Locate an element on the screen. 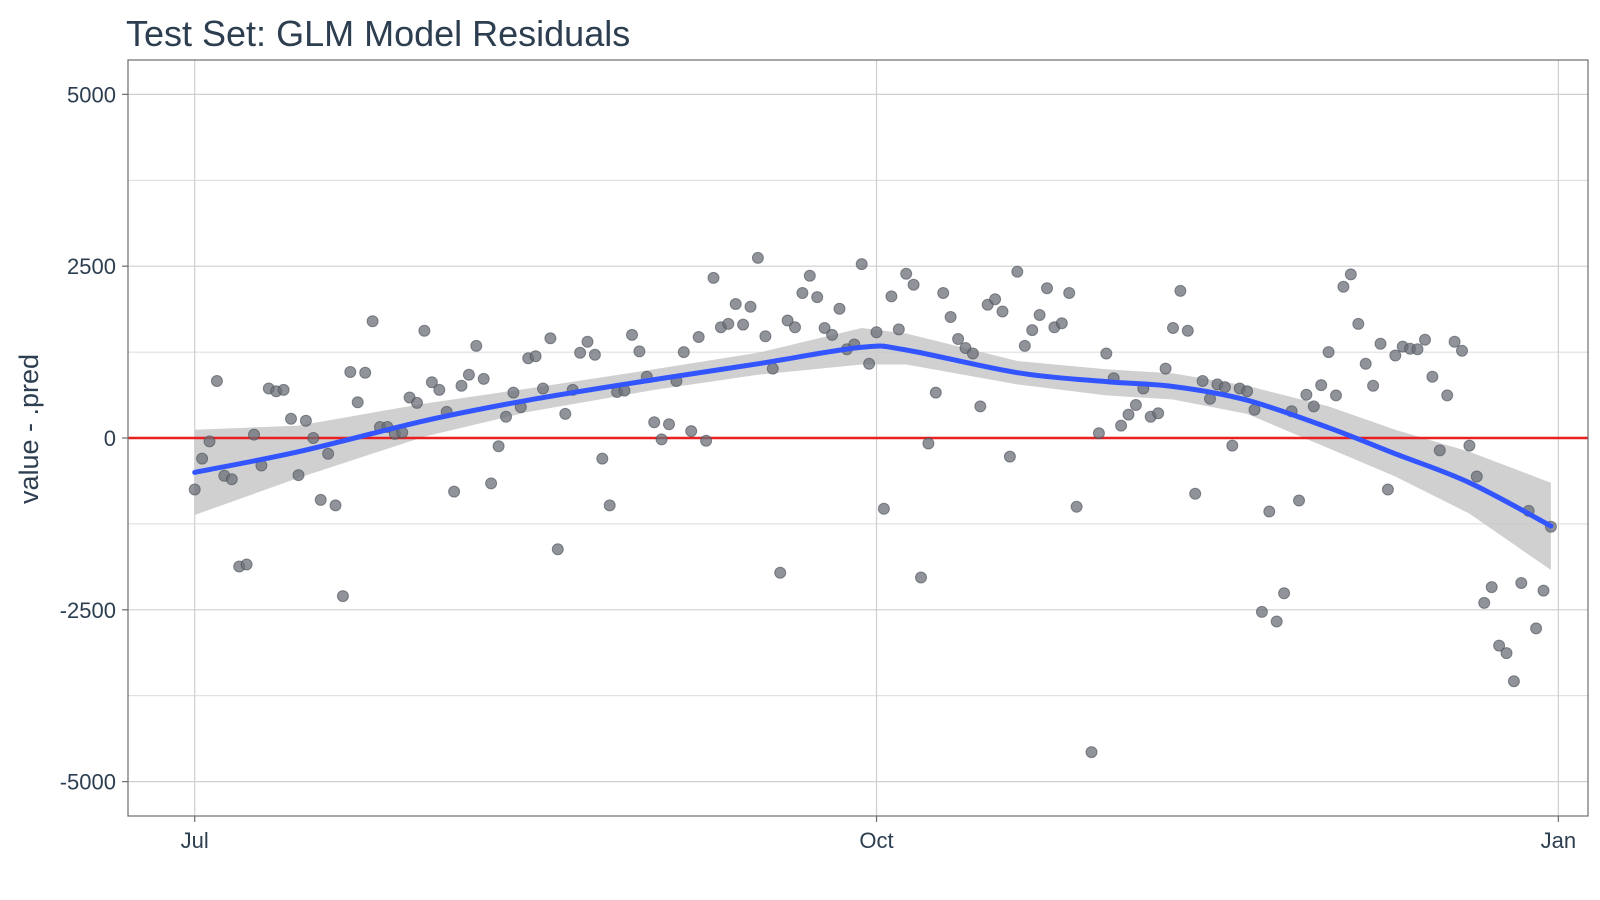 The image size is (1600, 900). x-axis-ticks: Jul Oct Jan is located at coordinates (878, 834).